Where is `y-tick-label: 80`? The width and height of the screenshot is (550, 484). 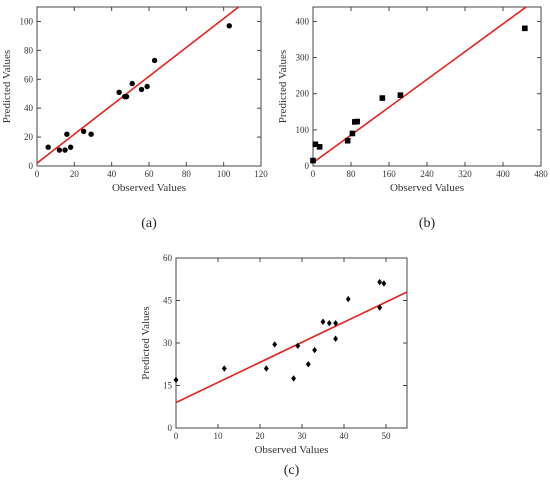 y-tick-label: 80 is located at coordinates (29, 50).